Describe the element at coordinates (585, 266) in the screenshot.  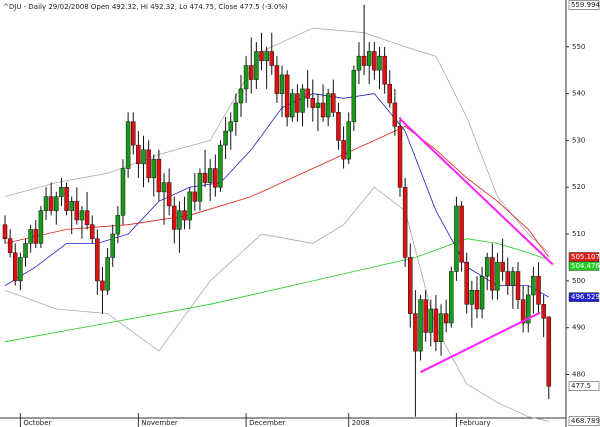
I see `price-label: 504.476` at that location.